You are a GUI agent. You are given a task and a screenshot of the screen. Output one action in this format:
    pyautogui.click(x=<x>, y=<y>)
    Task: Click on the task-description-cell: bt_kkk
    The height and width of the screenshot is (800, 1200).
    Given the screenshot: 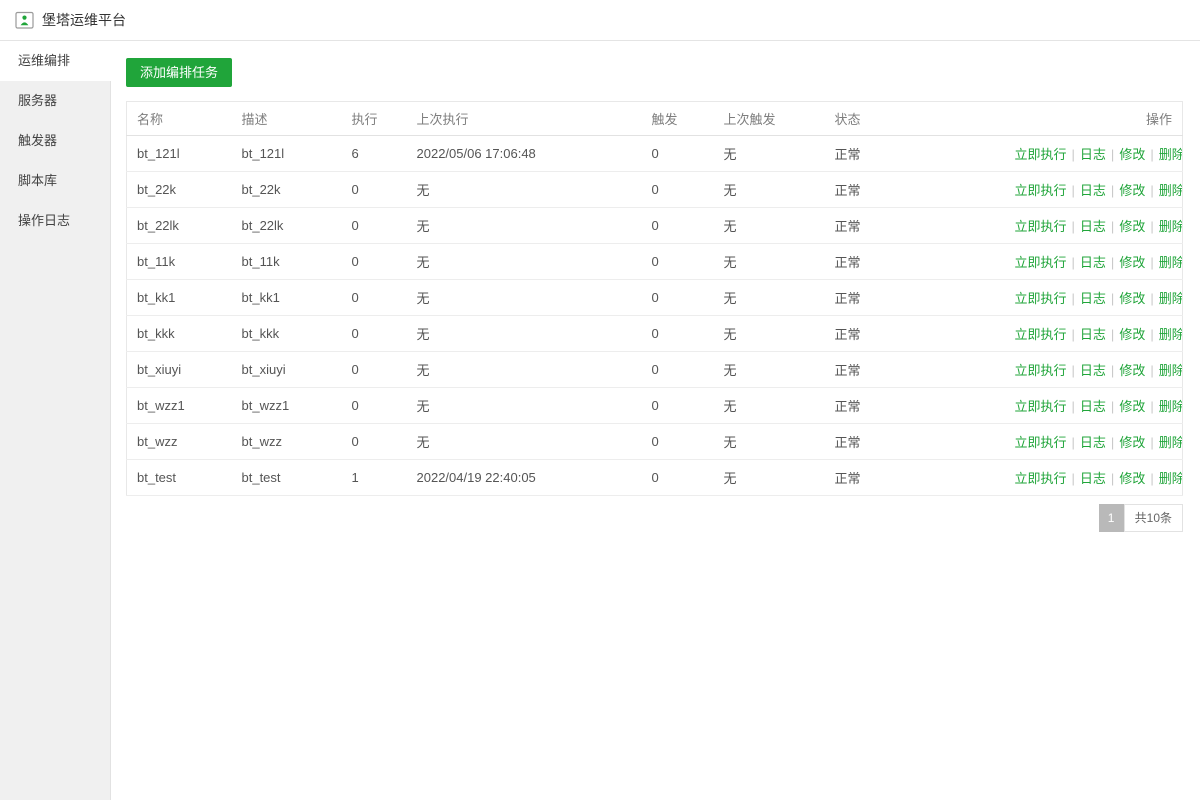 What is the action you would take?
    pyautogui.click(x=286, y=333)
    